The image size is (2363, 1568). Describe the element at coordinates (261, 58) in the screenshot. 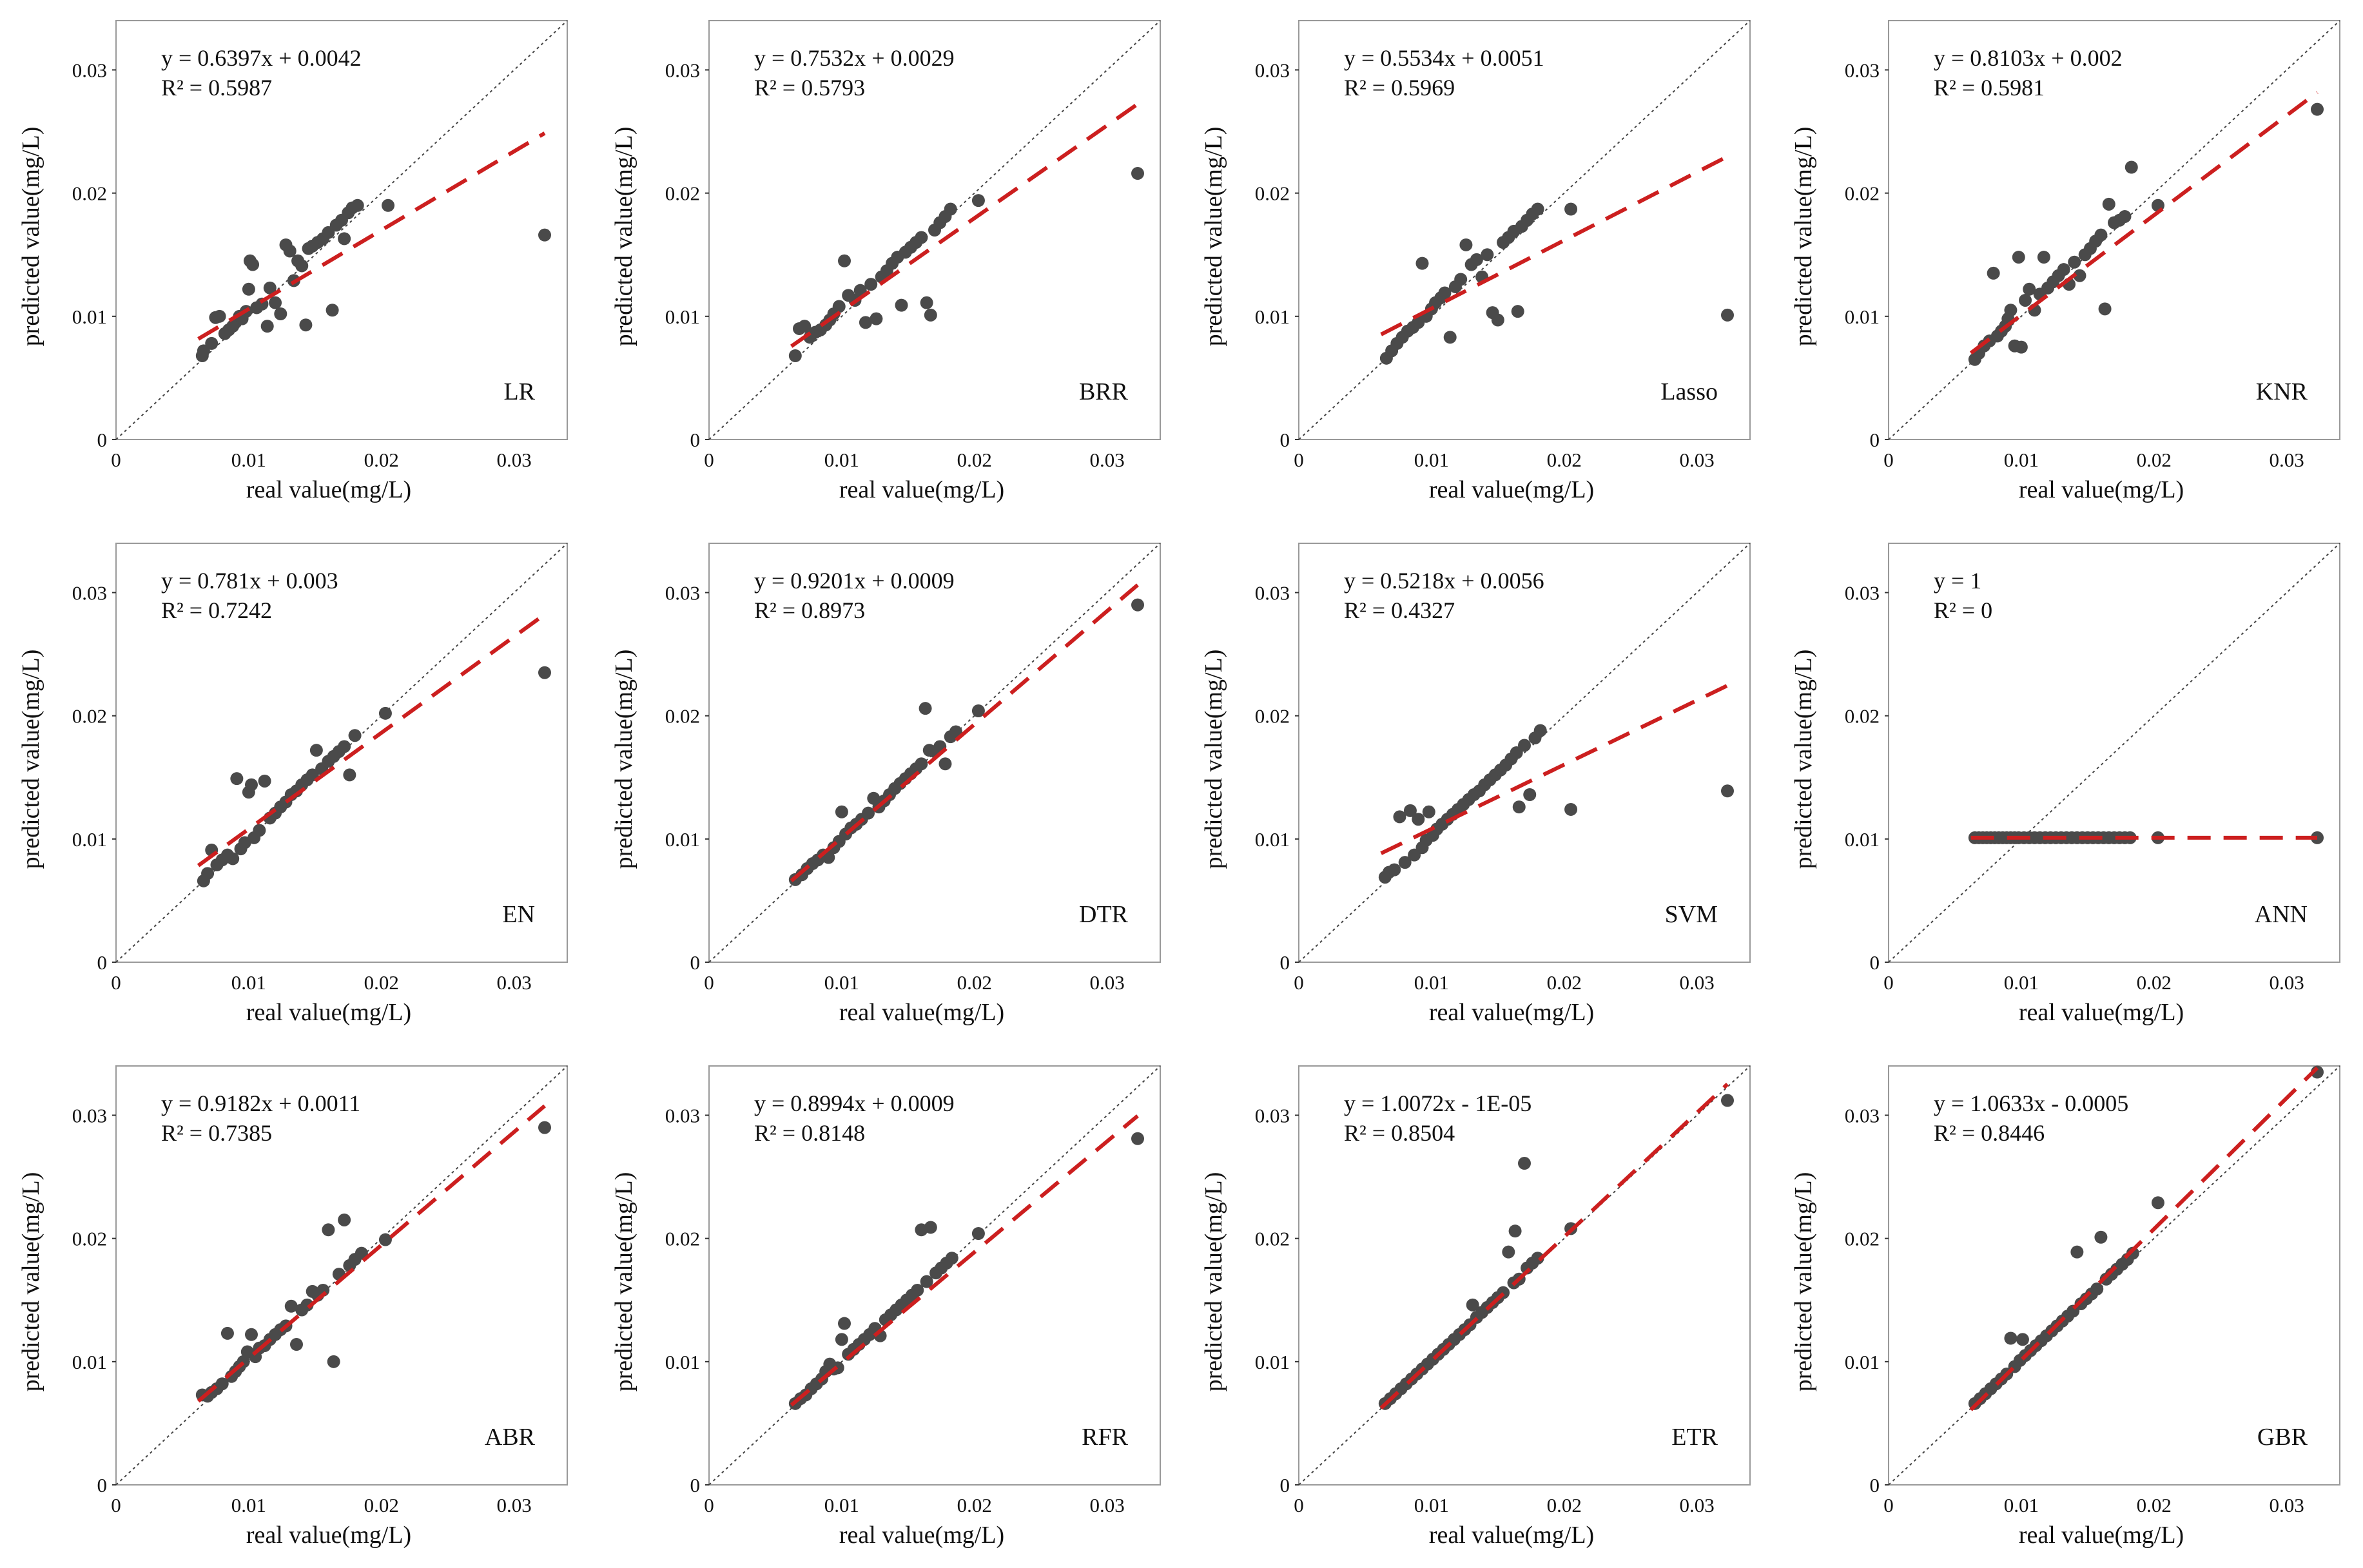

I see `regression-equation: y = 0.6397x + 0.0042` at that location.